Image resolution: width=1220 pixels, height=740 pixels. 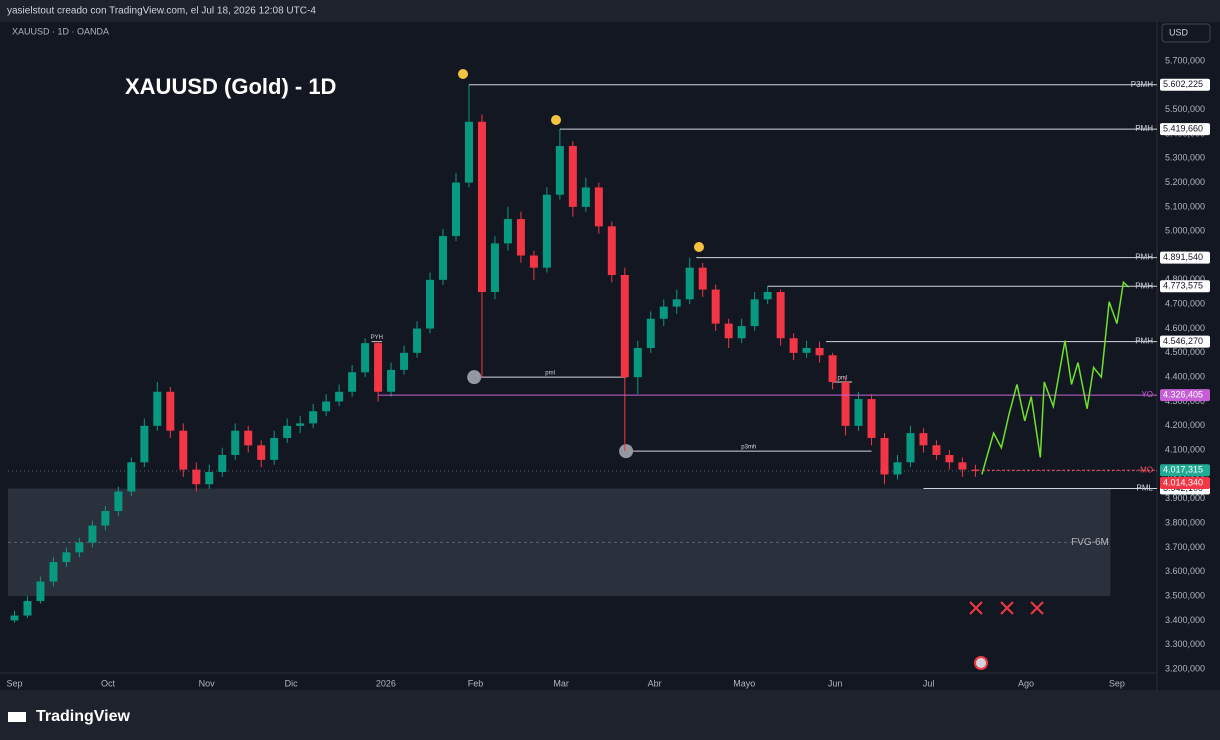 What do you see at coordinates (1183, 470) in the screenshot?
I see `level-value: 4.017,315` at bounding box center [1183, 470].